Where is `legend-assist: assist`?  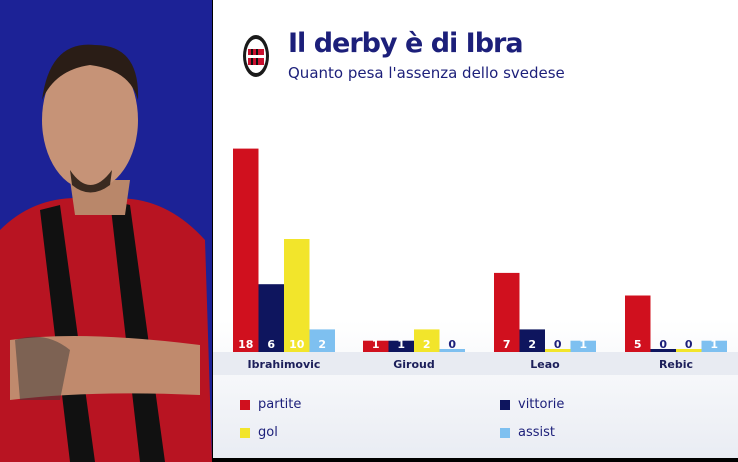
legend-assist: assist is located at coordinates (527, 432).